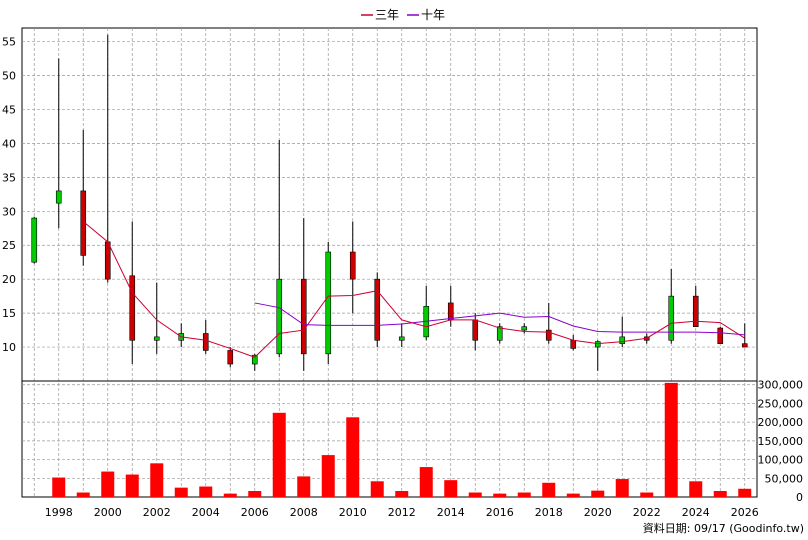  Describe the element at coordinates (353, 512) in the screenshot. I see `x-tick-label: 2010` at that location.